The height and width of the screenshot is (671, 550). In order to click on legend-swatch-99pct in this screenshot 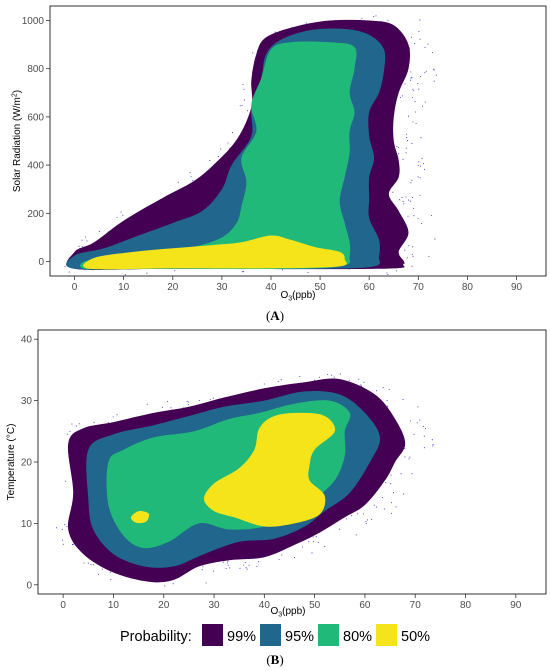, I will do `click(212, 635)`.